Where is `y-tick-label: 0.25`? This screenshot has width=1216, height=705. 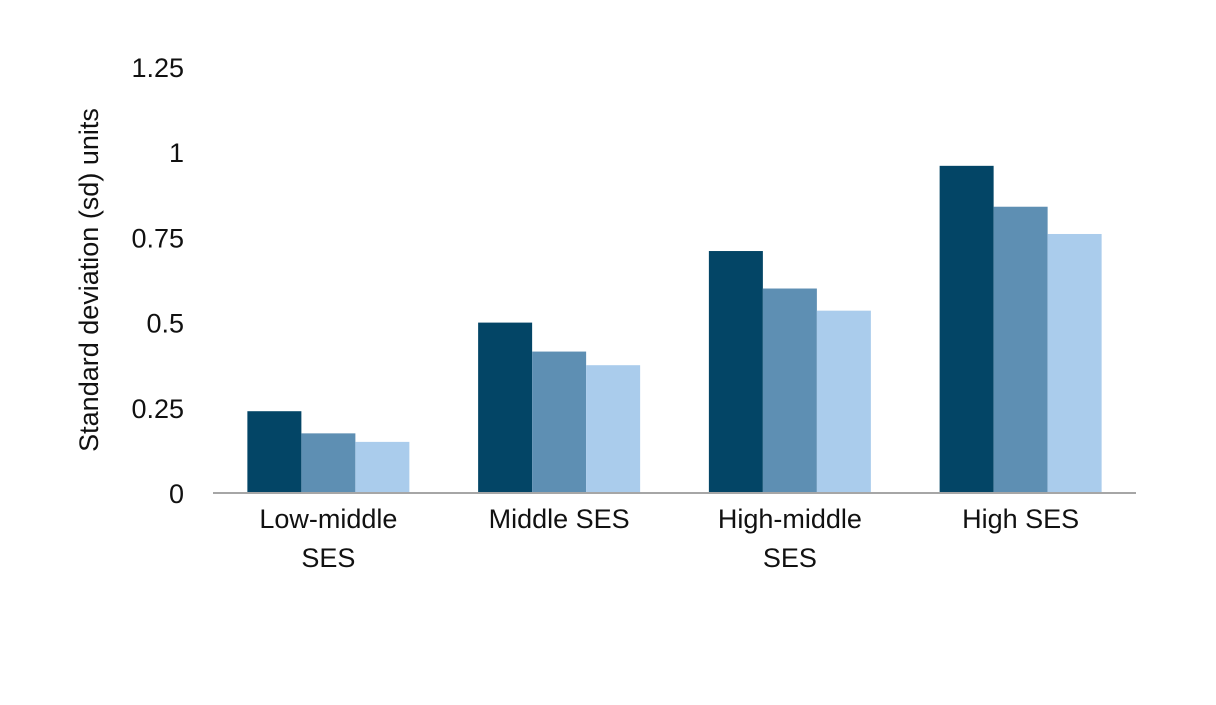 y-tick-label: 0.25 is located at coordinates (157, 409).